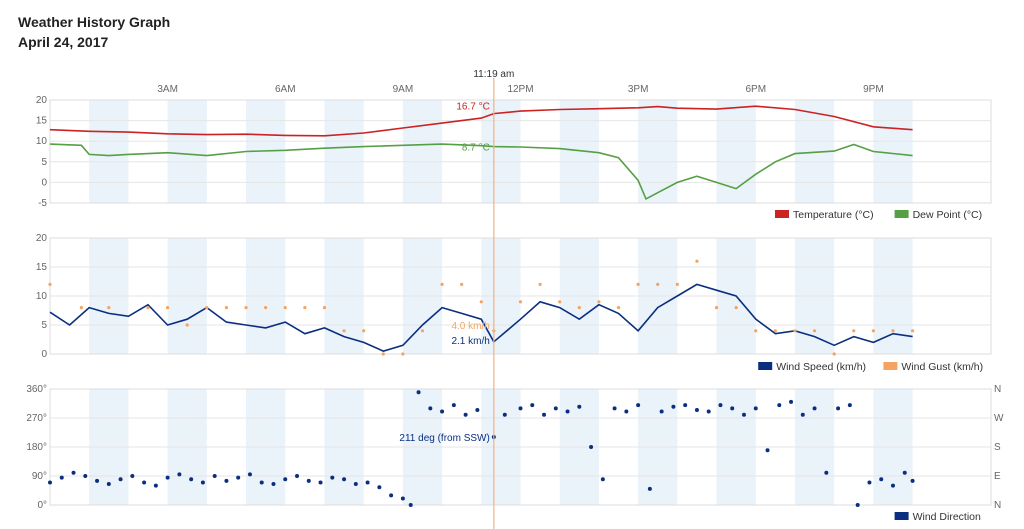  I want to click on x-tick-label: 6PM, so click(755, 89).